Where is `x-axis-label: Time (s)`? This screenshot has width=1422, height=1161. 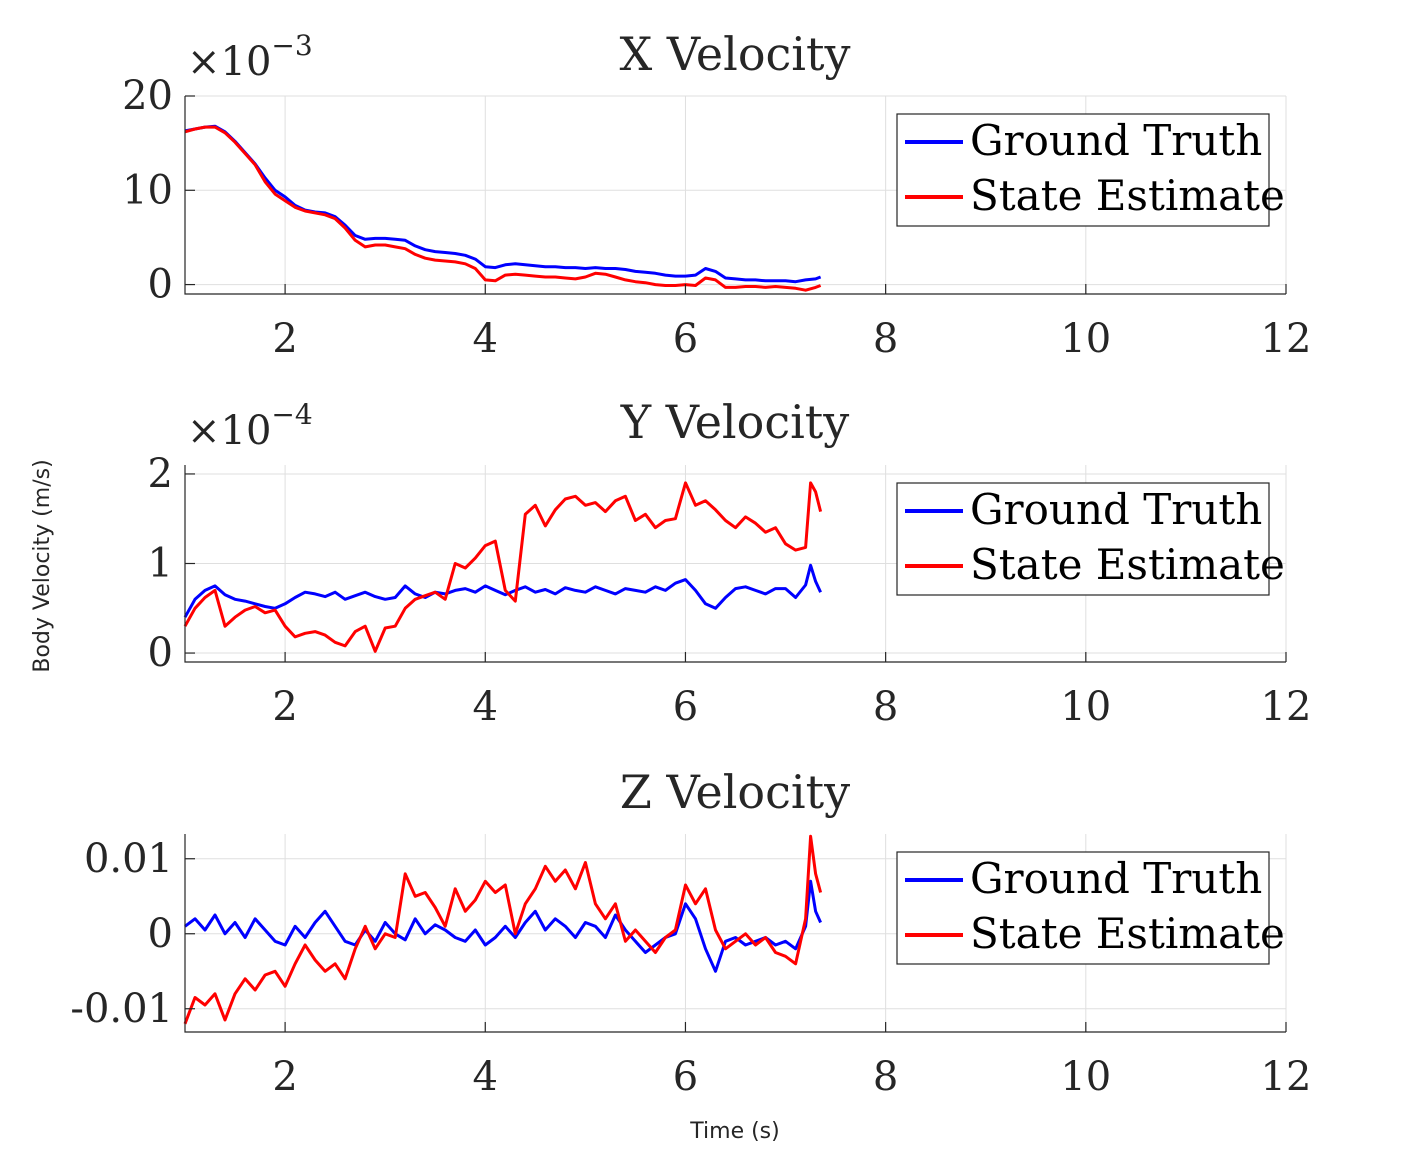
x-axis-label: Time (s) is located at coordinates (734, 1131).